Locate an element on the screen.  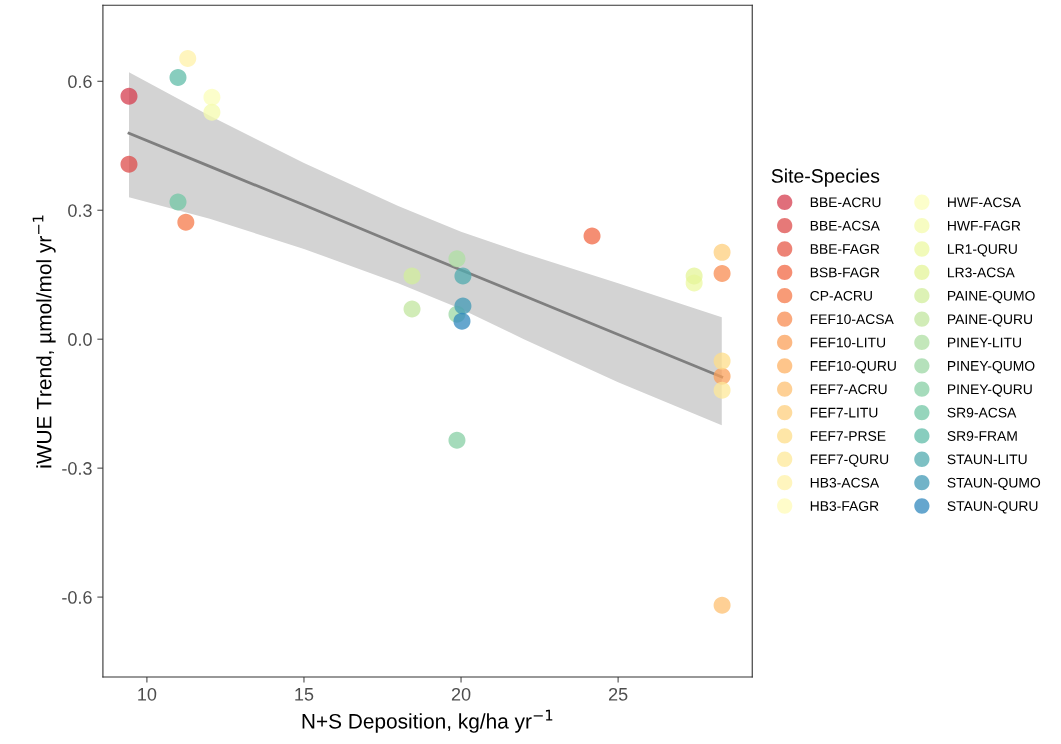
legend-label: PAINE-QUMO is located at coordinates (991, 297).